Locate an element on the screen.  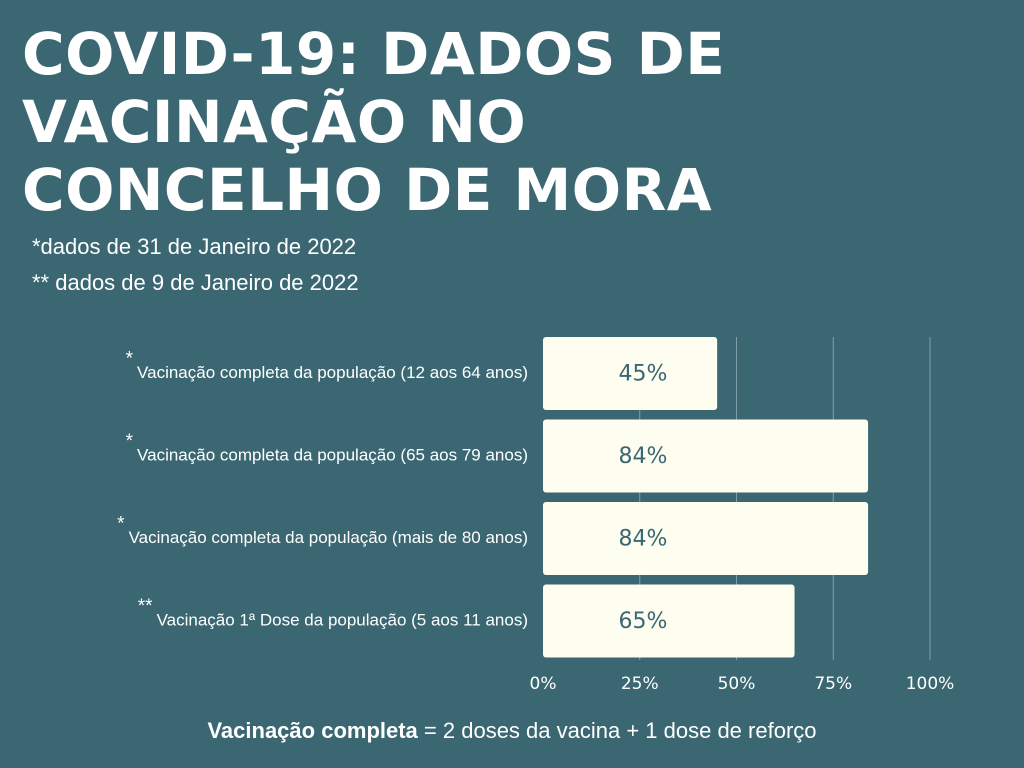
title-line-2: VACINAÇÃO NO is located at coordinates (274, 122).